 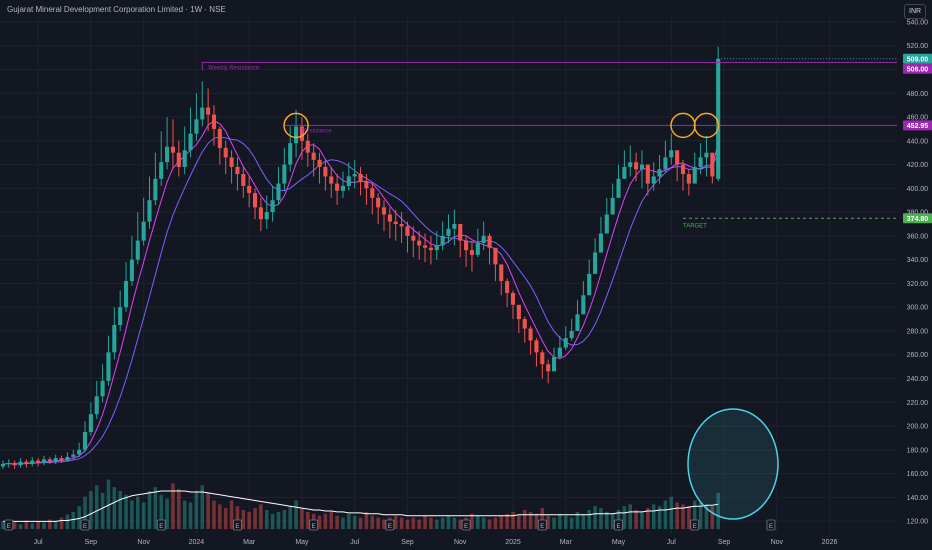 What do you see at coordinates (918, 427) in the screenshot?
I see `y-tick-label: 200.00` at bounding box center [918, 427].